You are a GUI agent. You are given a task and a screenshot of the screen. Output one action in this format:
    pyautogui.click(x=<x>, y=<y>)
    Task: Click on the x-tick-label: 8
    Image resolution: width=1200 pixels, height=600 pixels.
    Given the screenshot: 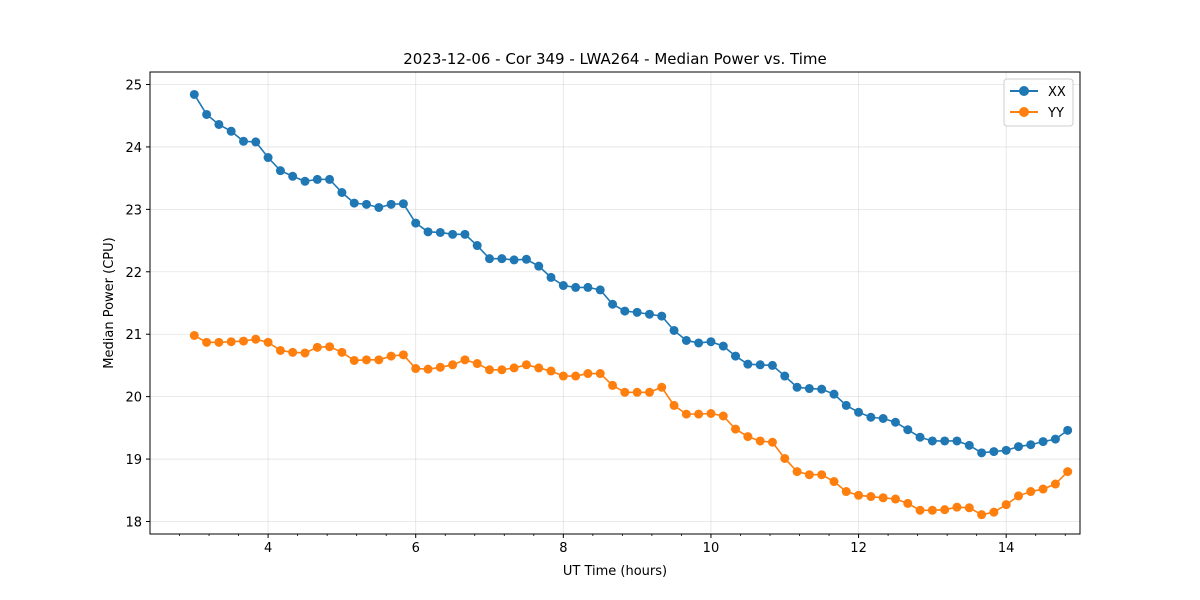 What is the action you would take?
    pyautogui.click(x=563, y=548)
    